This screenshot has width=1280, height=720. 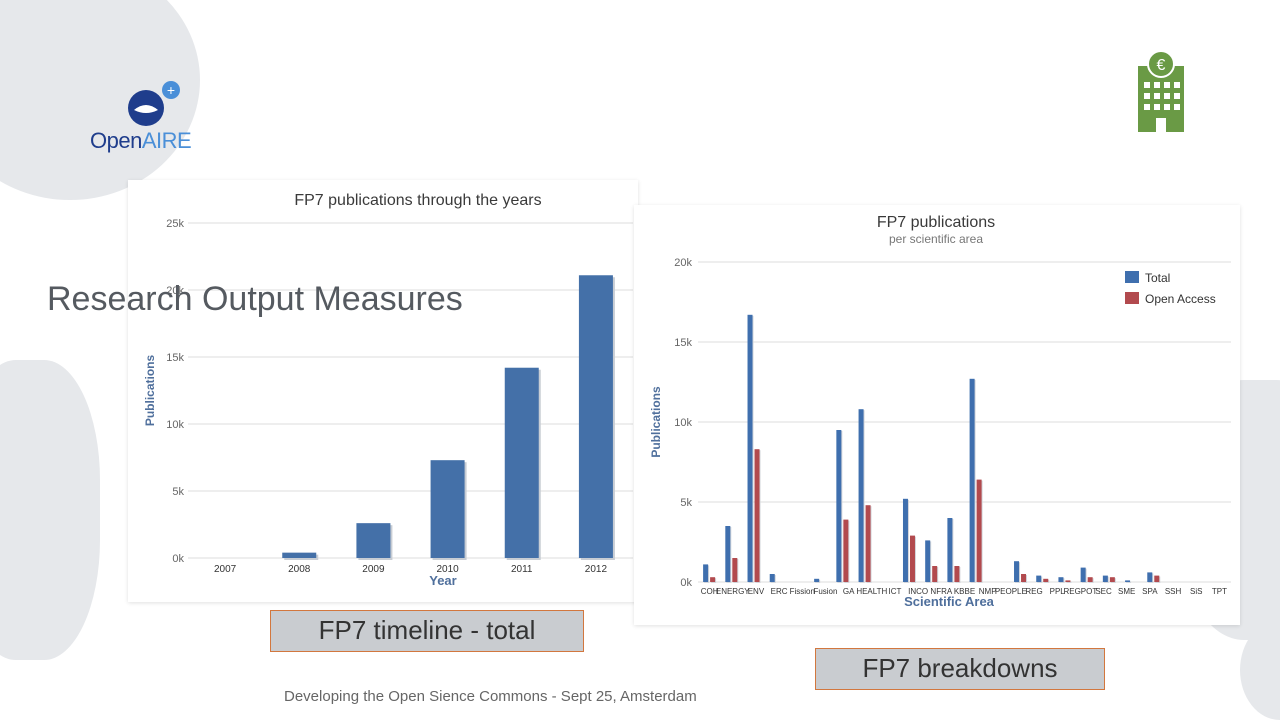 I want to click on x-tick-label: SSH, so click(x=1173, y=591).